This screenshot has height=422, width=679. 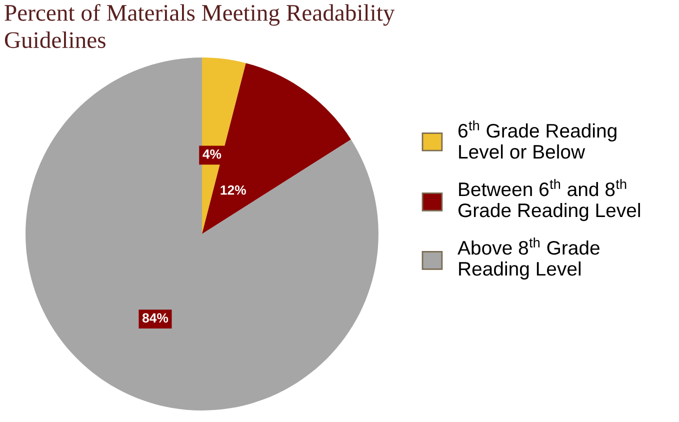 I want to click on data-label: 12%, so click(x=233, y=190).